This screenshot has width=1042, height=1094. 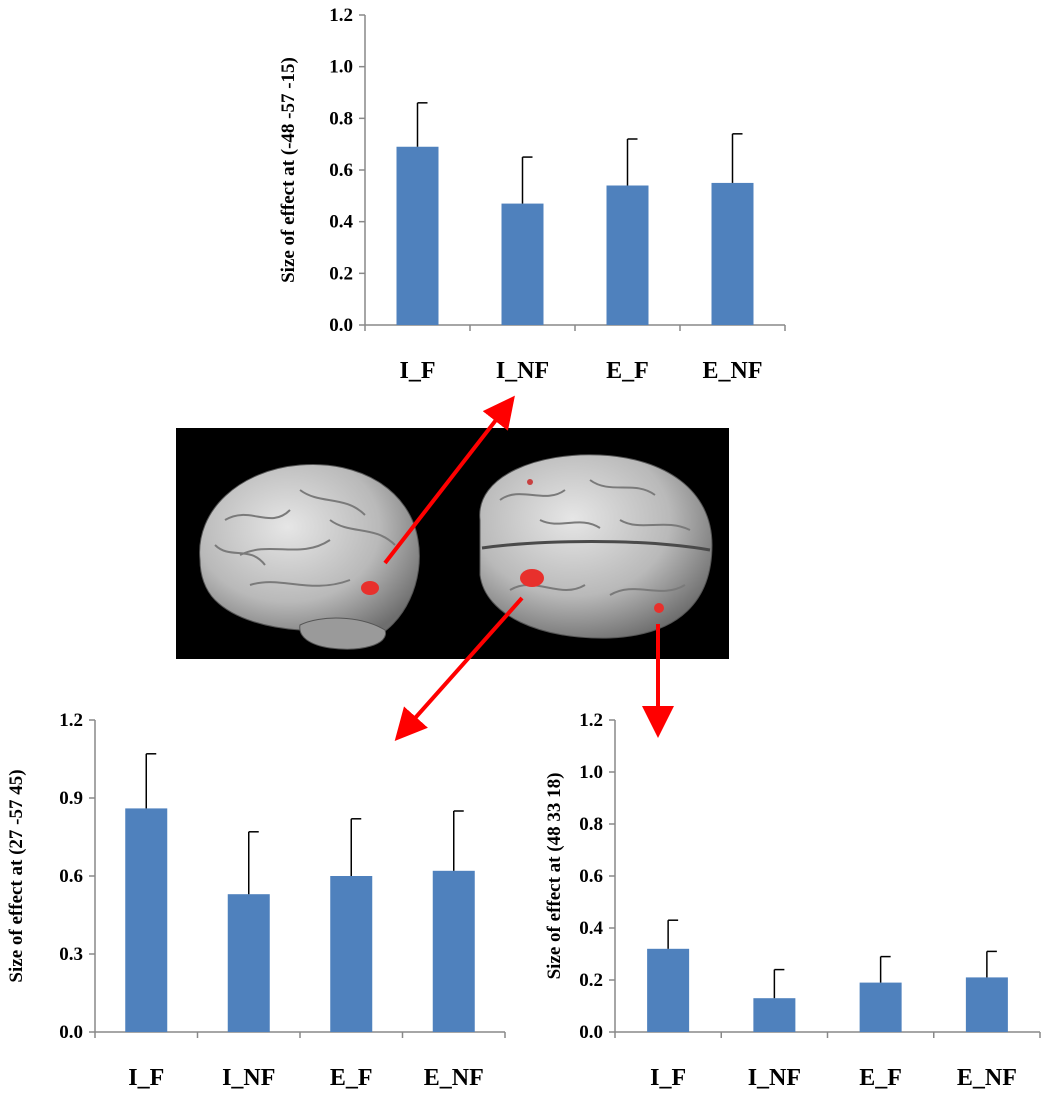 What do you see at coordinates (532, 578) in the screenshot?
I see `activation-spot-right-parietal` at bounding box center [532, 578].